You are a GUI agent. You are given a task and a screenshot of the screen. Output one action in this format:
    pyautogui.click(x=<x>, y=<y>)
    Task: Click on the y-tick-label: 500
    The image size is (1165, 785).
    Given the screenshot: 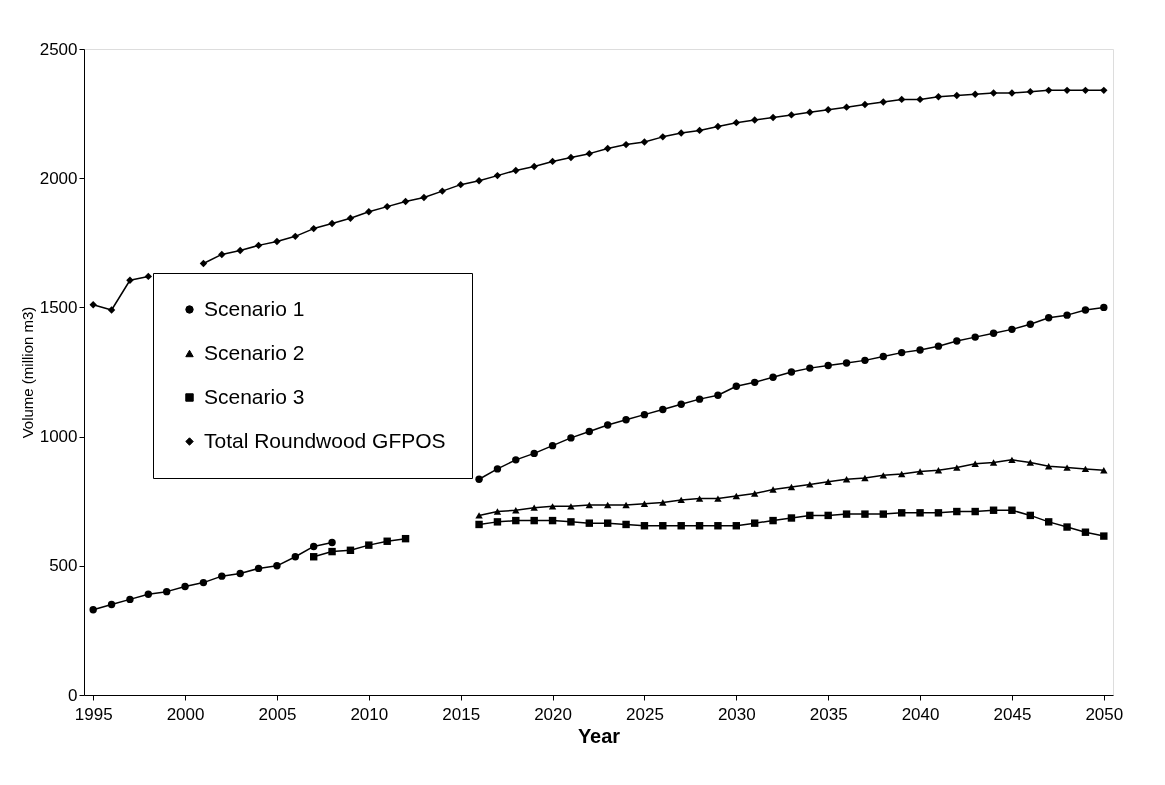 What is the action you would take?
    pyautogui.click(x=63, y=566)
    